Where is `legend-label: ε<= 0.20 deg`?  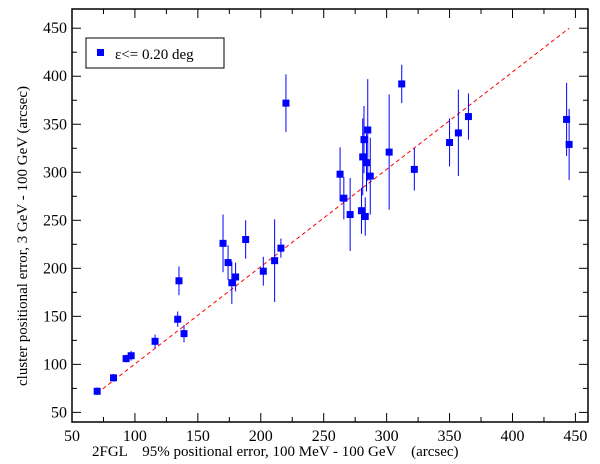 legend-label: ε<= 0.20 deg is located at coordinates (154, 55).